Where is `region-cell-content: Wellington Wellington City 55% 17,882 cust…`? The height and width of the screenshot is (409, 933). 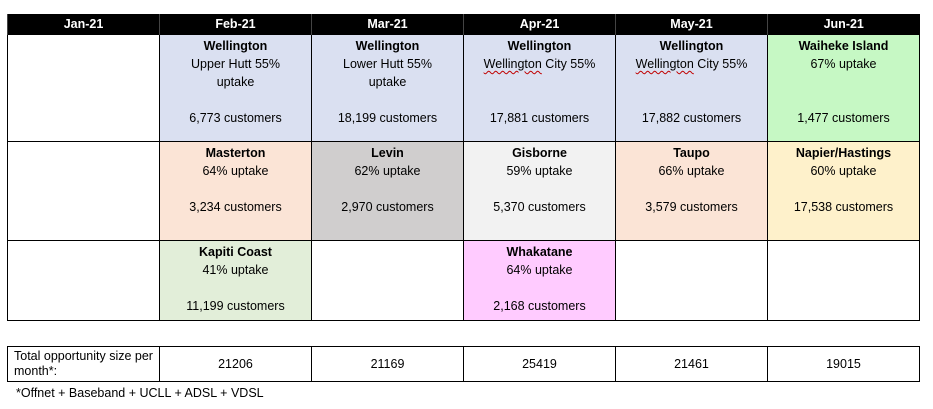 region-cell-content: Wellington Wellington City 55% 17,882 cust… is located at coordinates (691, 81).